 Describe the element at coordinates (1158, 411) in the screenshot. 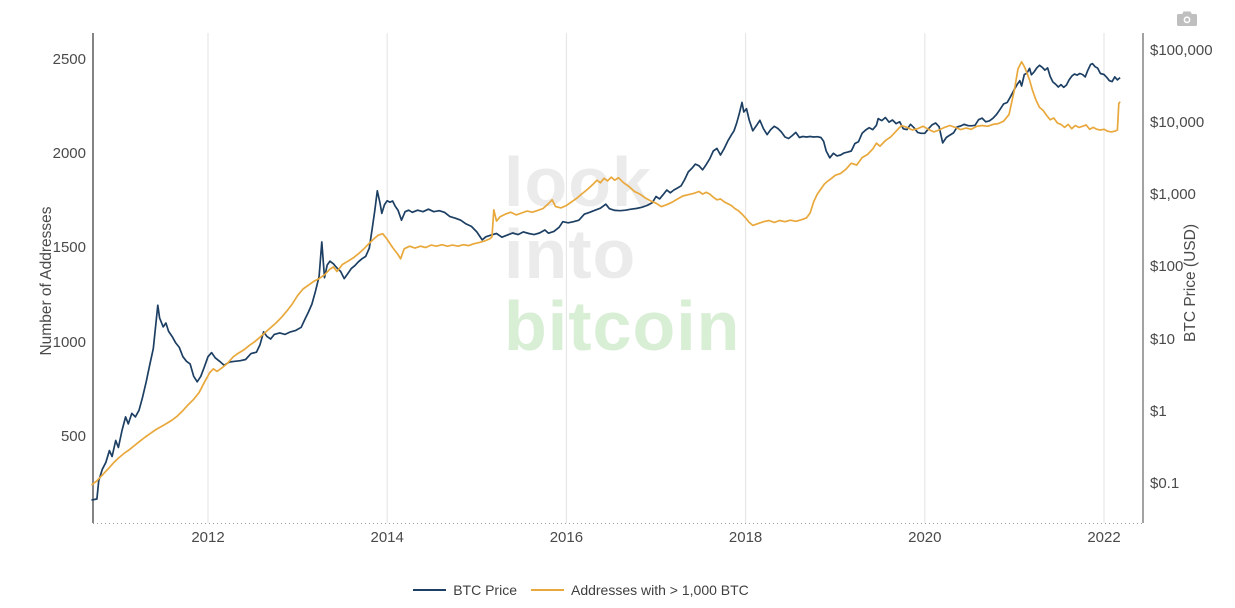

I see `right-tick-5: $1` at that location.